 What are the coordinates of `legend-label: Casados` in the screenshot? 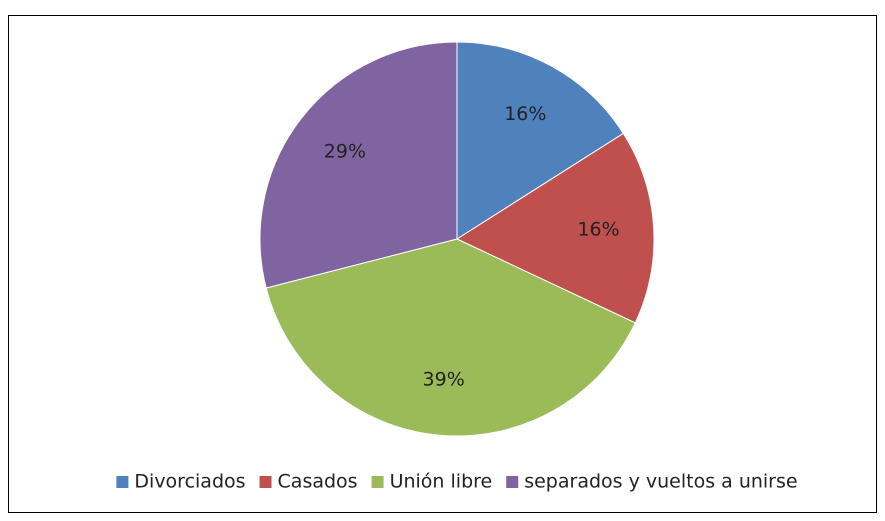 It's located at (318, 482).